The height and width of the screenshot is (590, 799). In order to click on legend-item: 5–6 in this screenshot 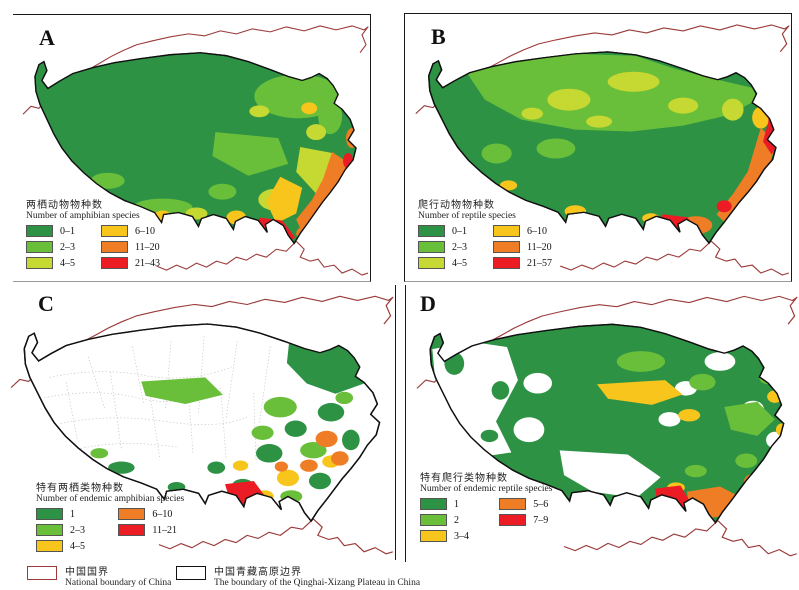, I will do `click(525, 504)`.